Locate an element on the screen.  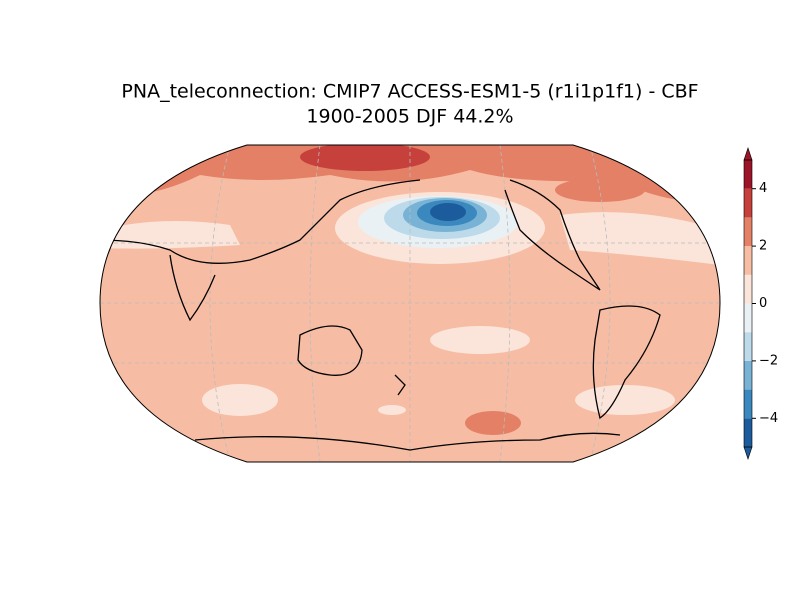
colorbar-tick-label: −2 is located at coordinates (768, 360).